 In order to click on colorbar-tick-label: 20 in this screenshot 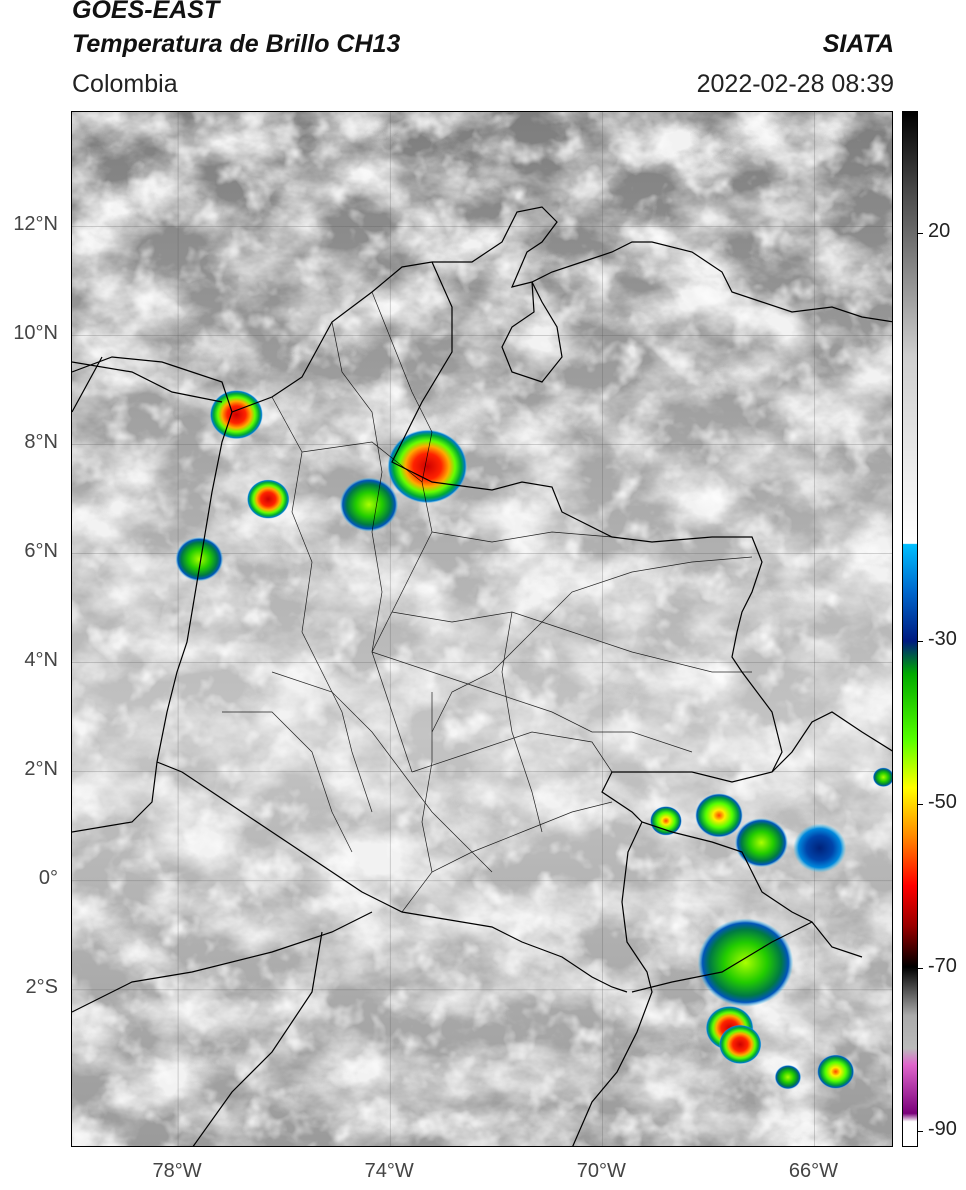, I will do `click(939, 231)`.